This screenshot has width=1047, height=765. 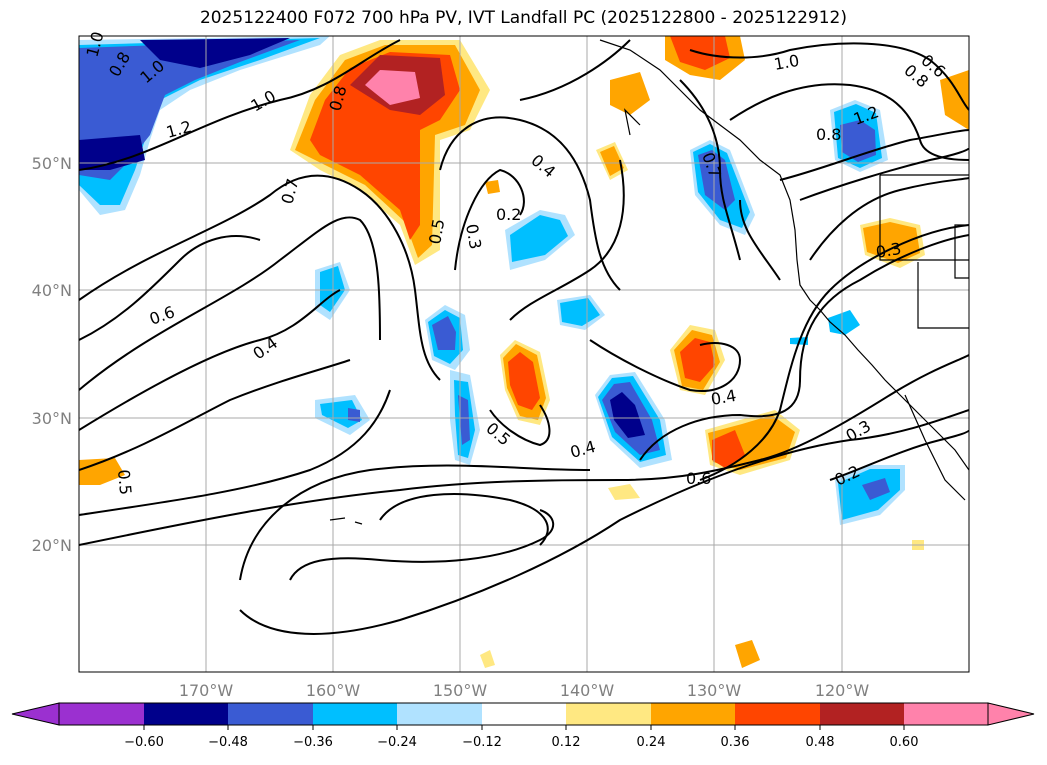 I want to click on lat-axis: 50°N 40°N 30°N 20°N, so click(x=52, y=354).